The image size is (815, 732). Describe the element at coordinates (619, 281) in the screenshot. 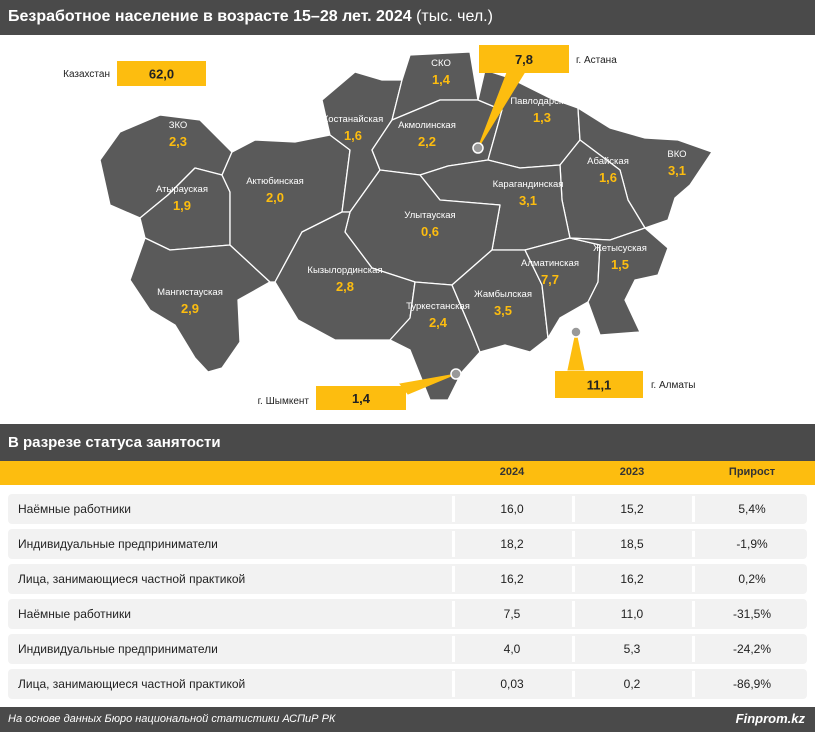

I see `region-zhetysu` at that location.